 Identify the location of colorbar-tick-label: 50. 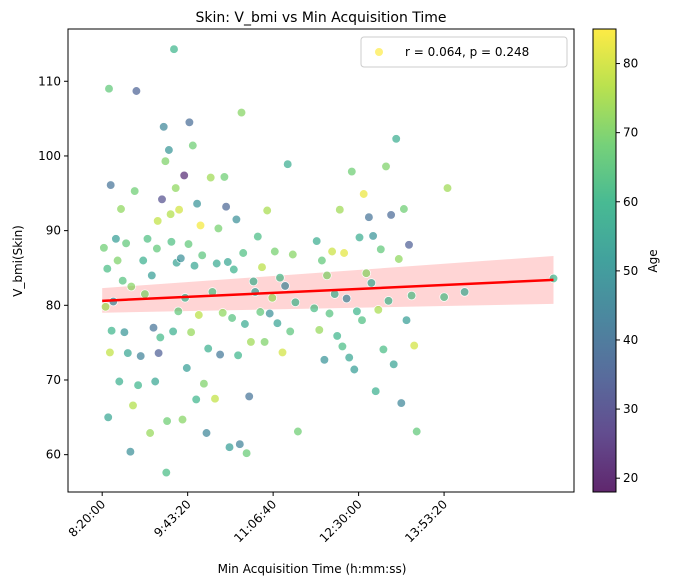
(630, 271).